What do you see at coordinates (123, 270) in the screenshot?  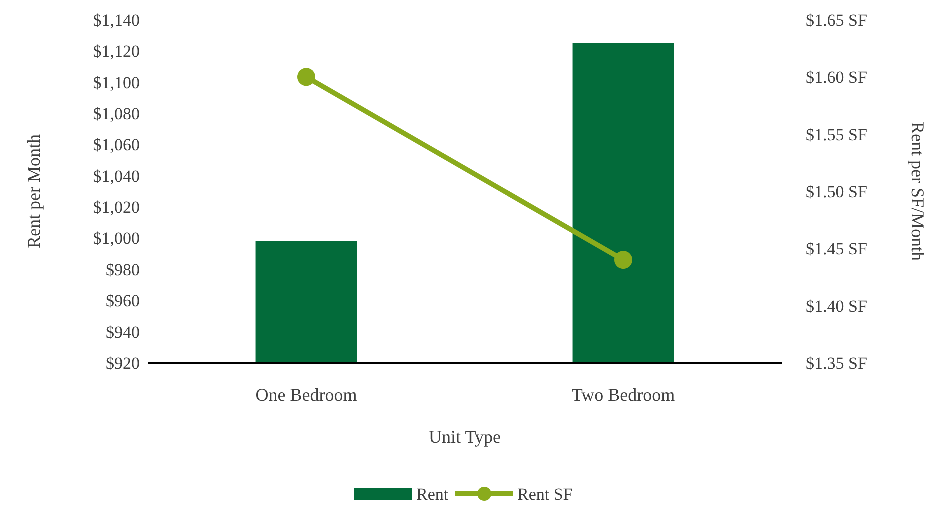 I see `y-tick-label: $980` at bounding box center [123, 270].